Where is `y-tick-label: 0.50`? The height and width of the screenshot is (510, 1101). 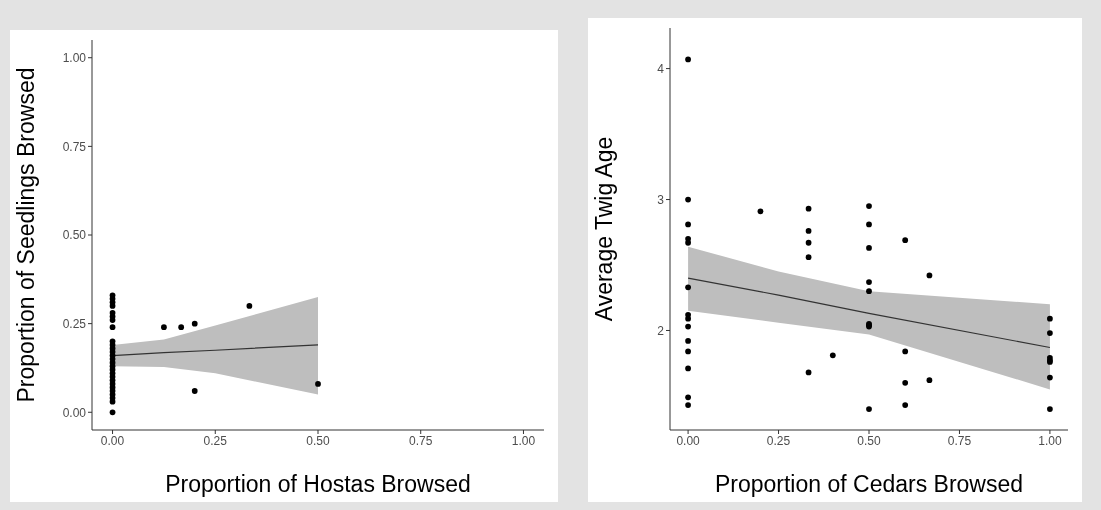
y-tick-label: 0.50 is located at coordinates (74, 235).